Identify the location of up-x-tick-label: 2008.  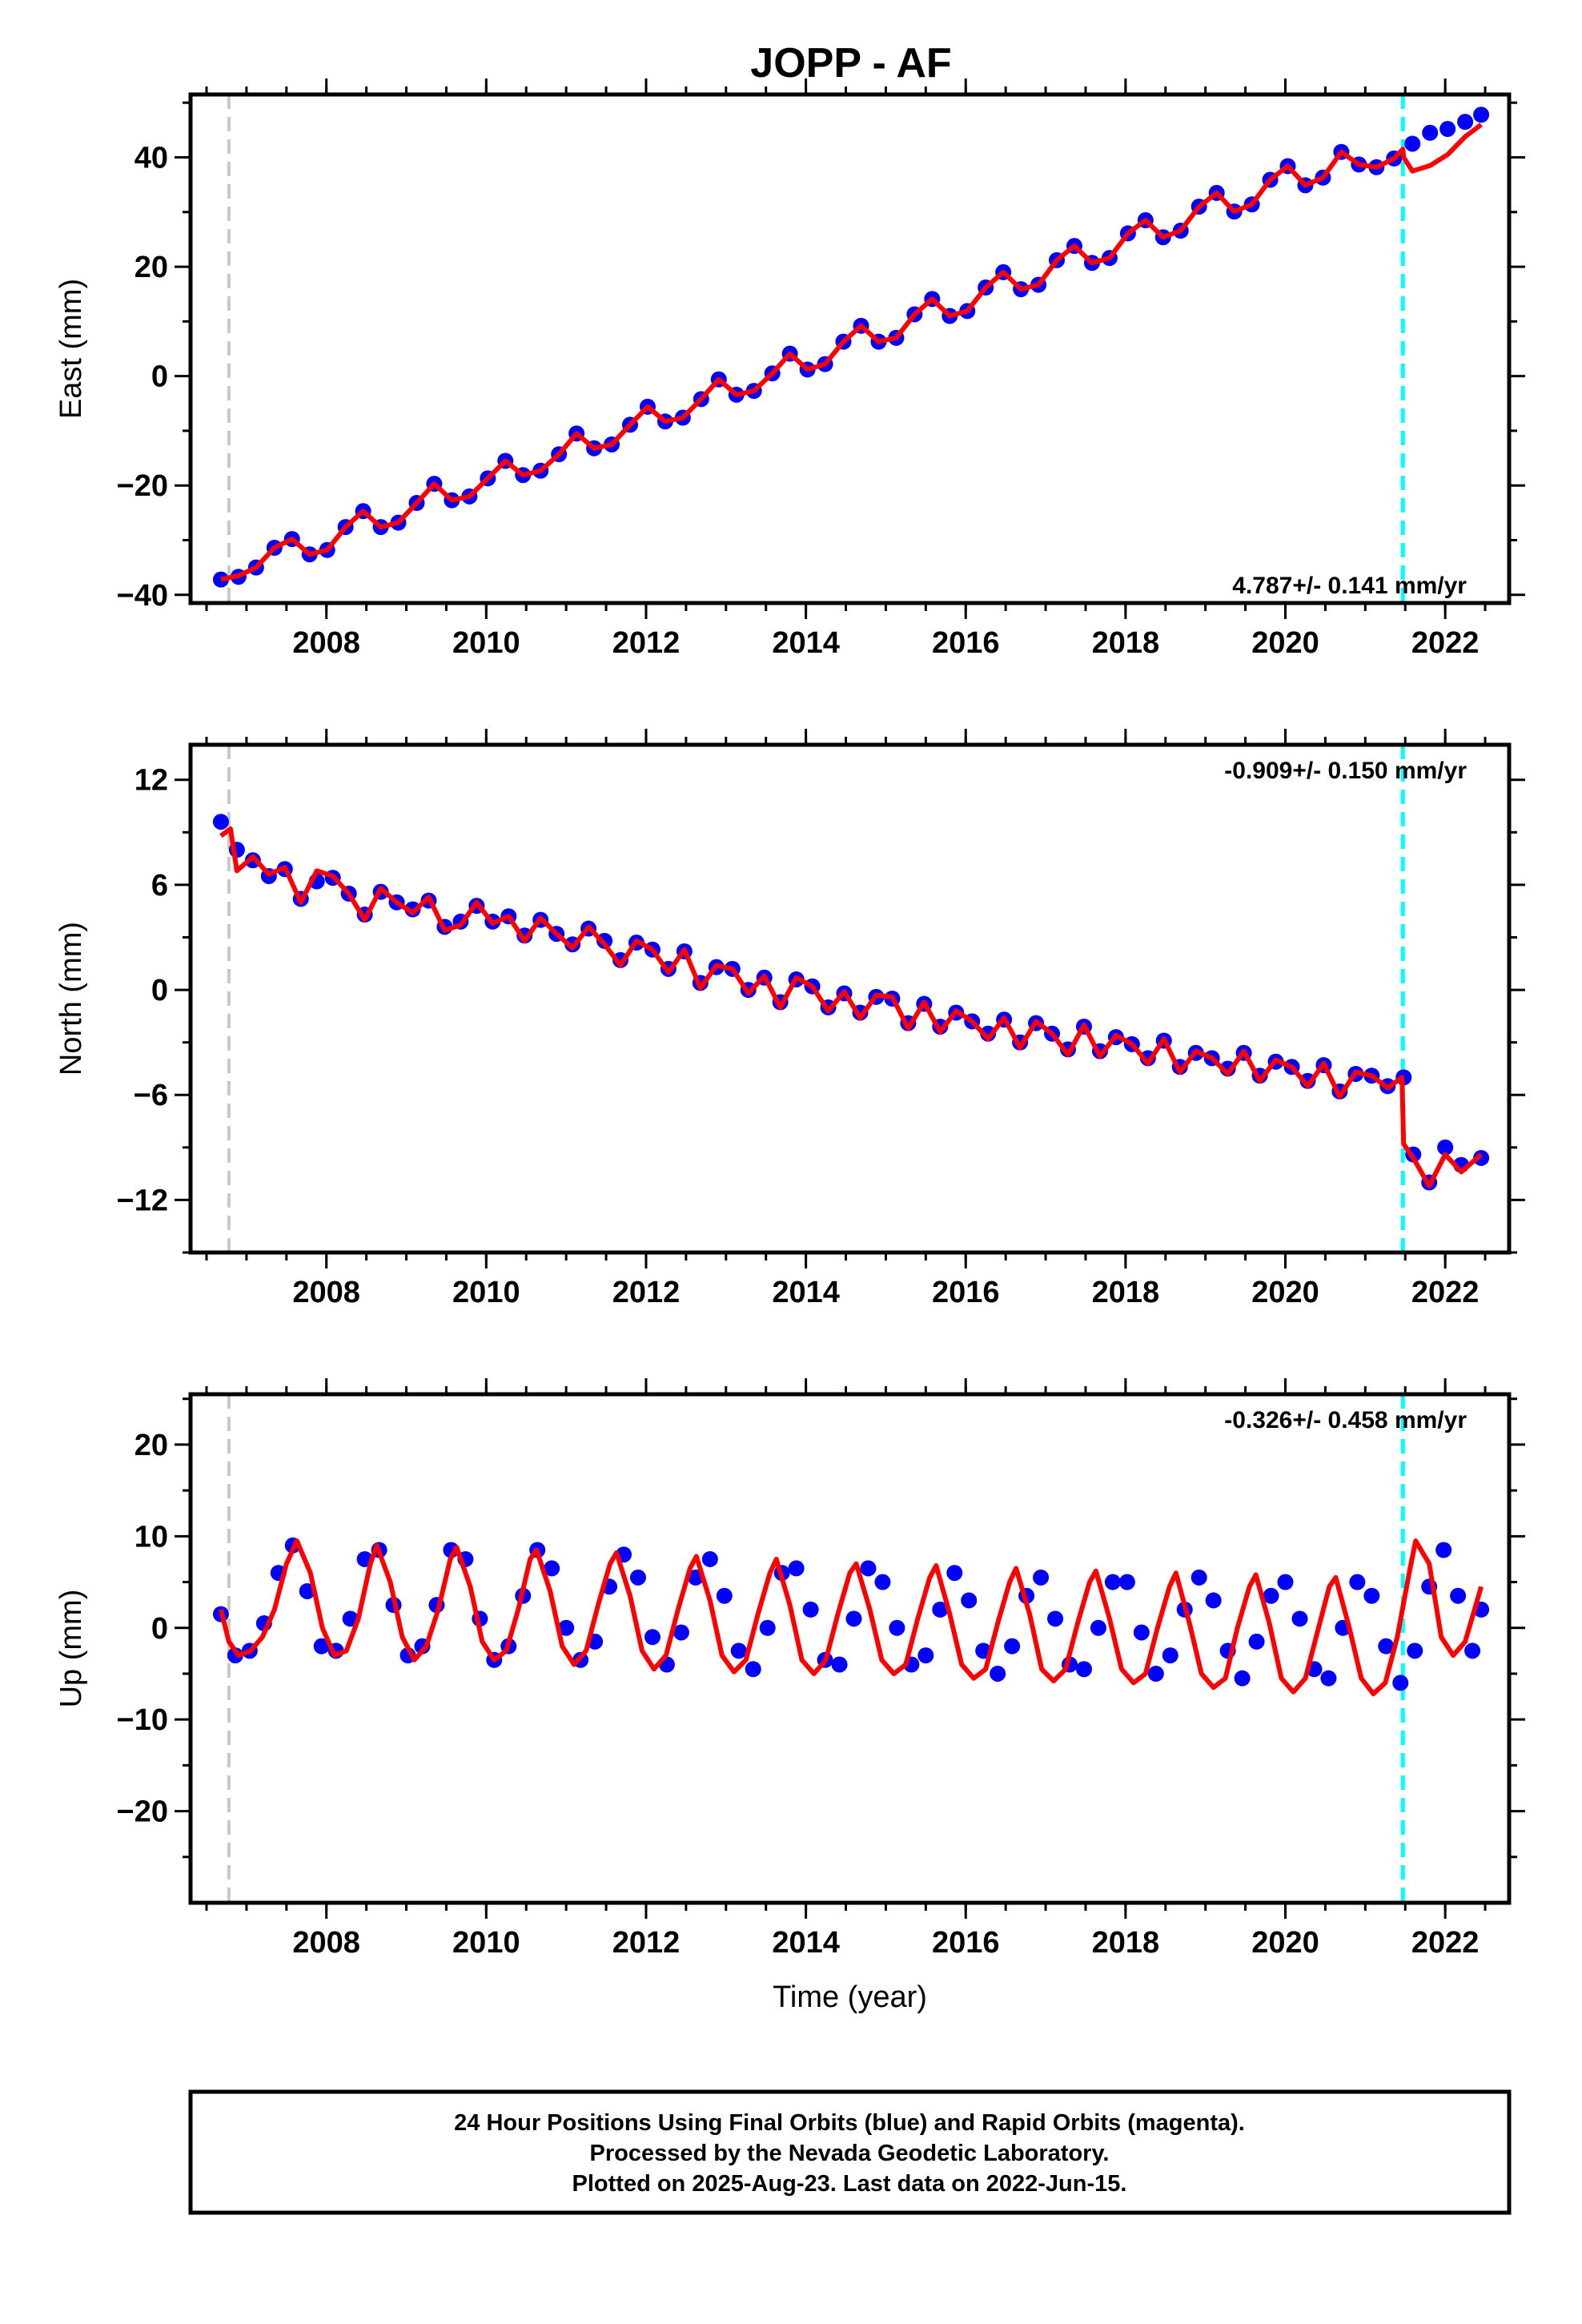
(326, 1943).